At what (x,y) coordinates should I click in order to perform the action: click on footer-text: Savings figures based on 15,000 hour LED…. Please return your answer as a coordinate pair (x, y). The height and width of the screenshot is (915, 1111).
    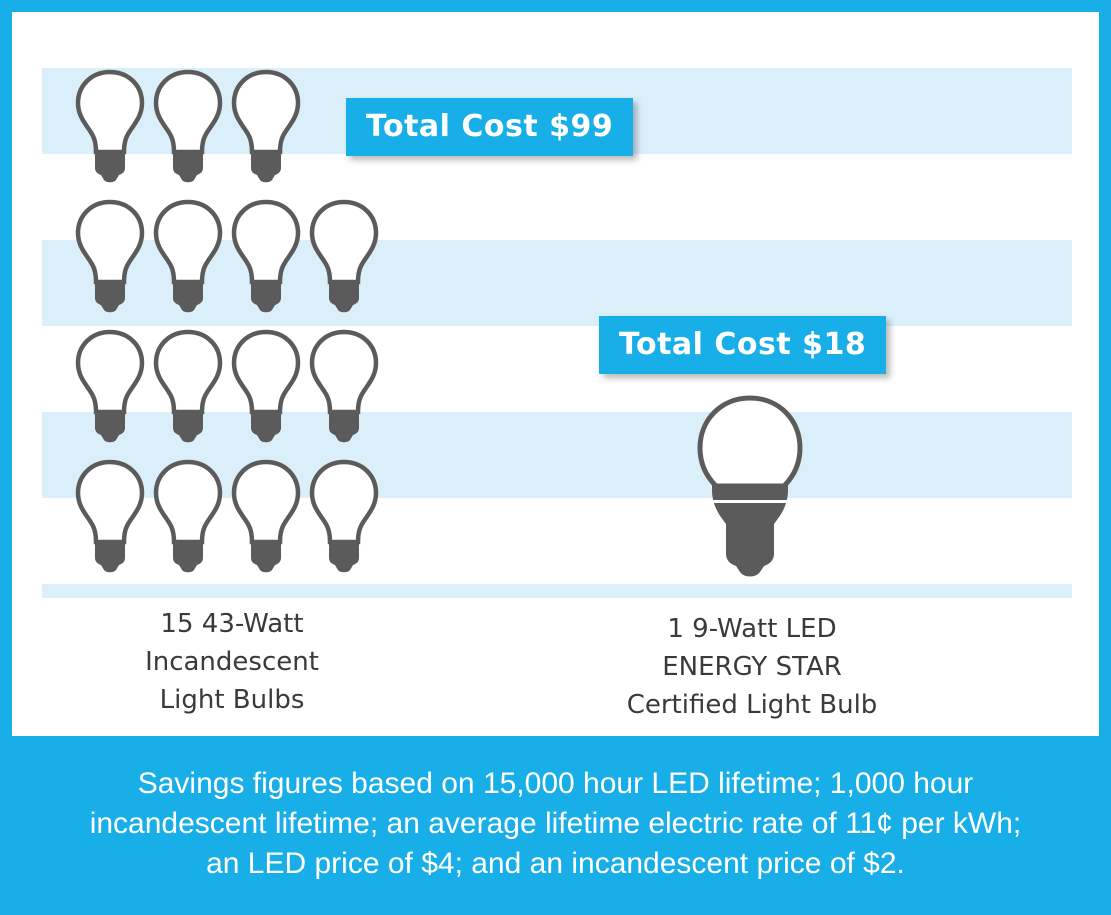
    Looking at the image, I should click on (555, 824).